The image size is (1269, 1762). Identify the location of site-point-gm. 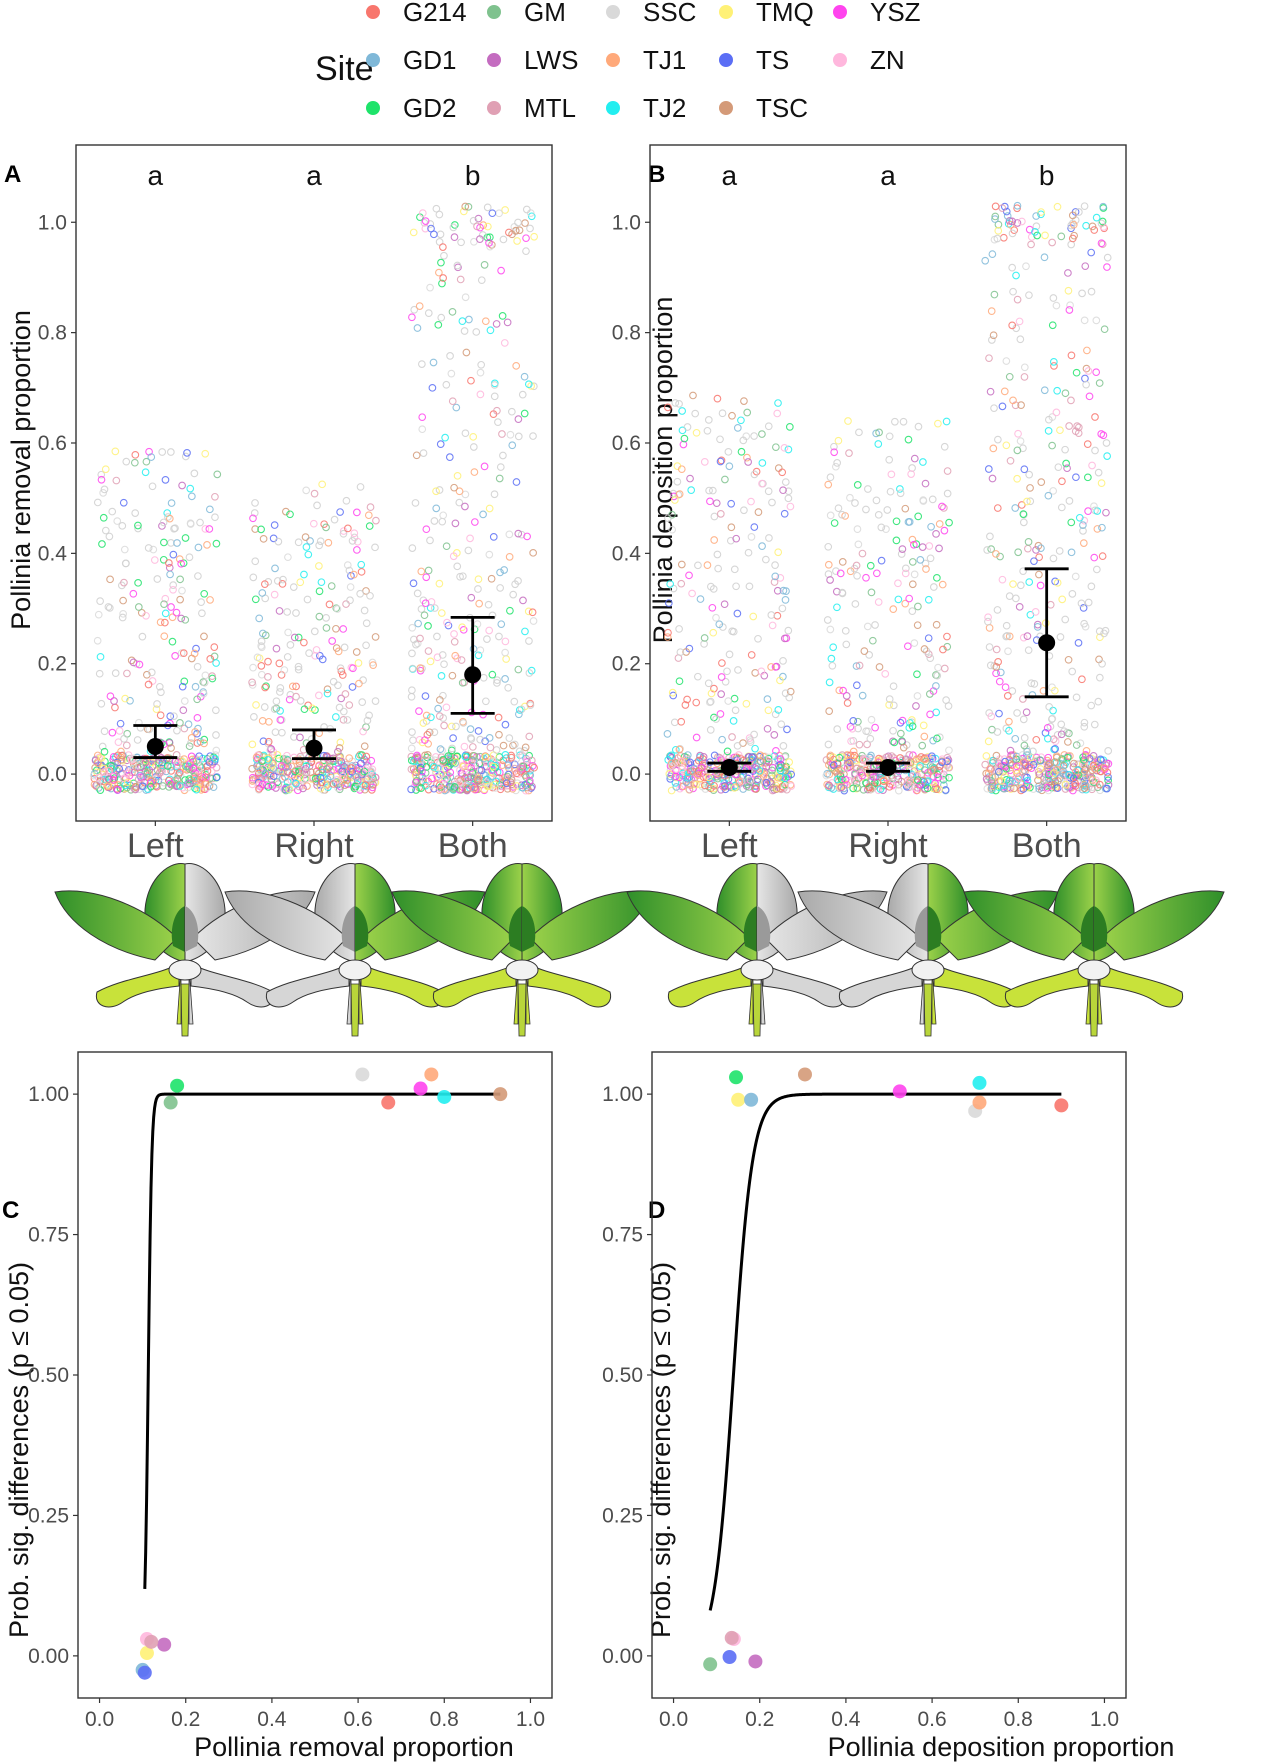
(170, 1102).